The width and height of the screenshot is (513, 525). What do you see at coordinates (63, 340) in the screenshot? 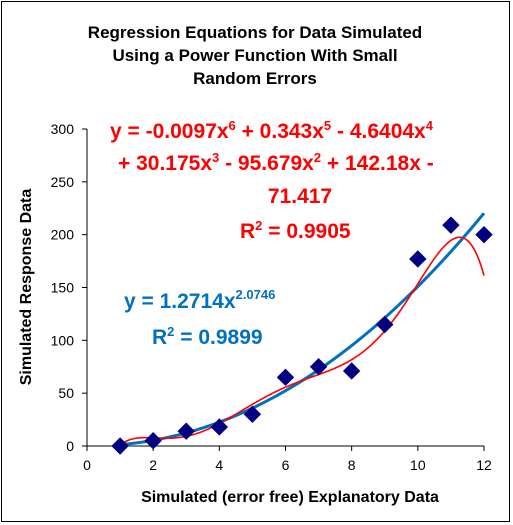
I see `y-tick-label: 100` at bounding box center [63, 340].